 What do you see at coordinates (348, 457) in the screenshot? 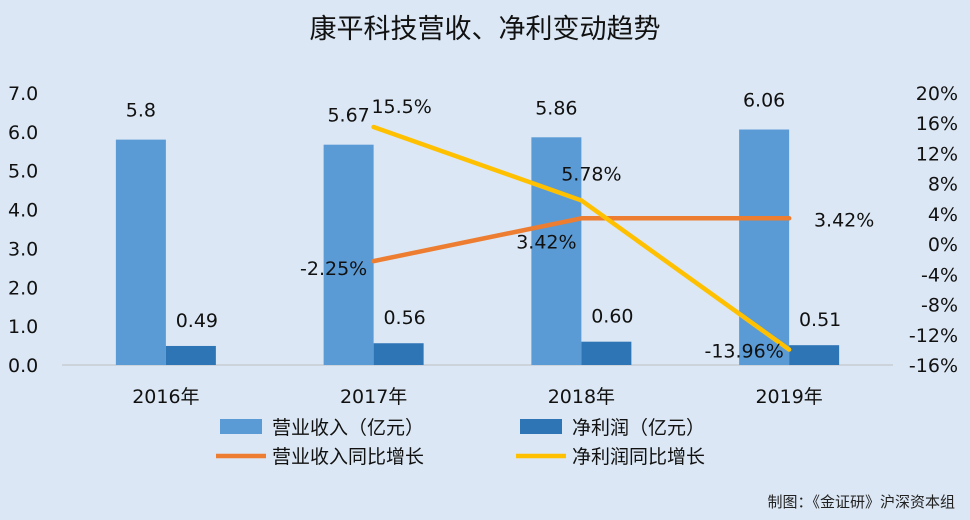
I see `legend-label: 营业收入同比增长` at bounding box center [348, 457].